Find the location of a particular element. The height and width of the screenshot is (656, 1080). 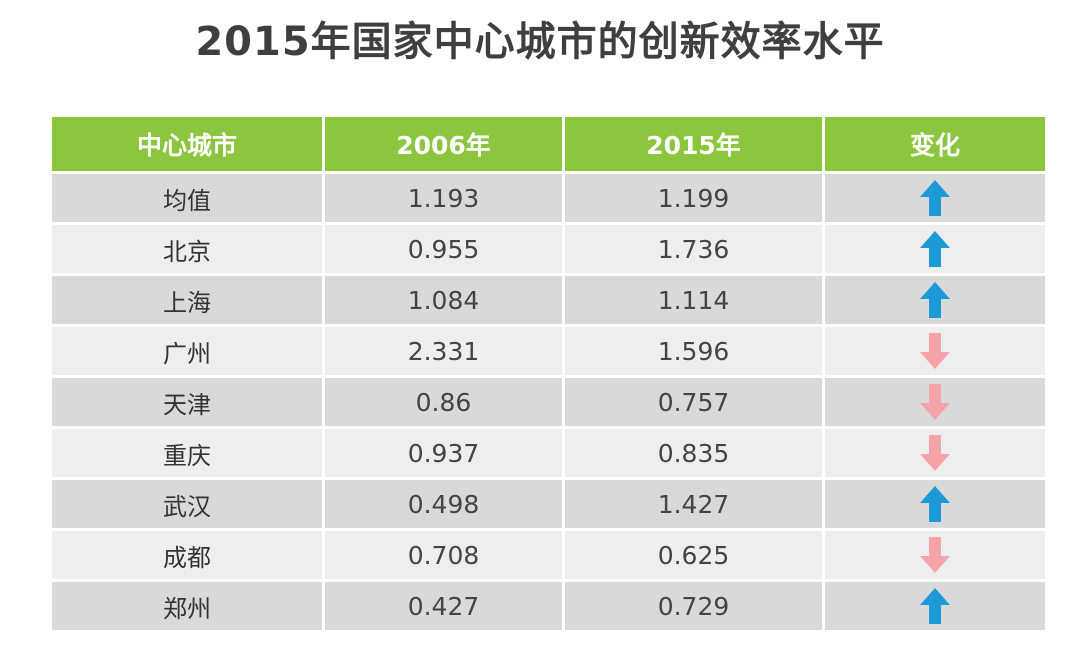

city-cell: 上海 is located at coordinates (188, 301).